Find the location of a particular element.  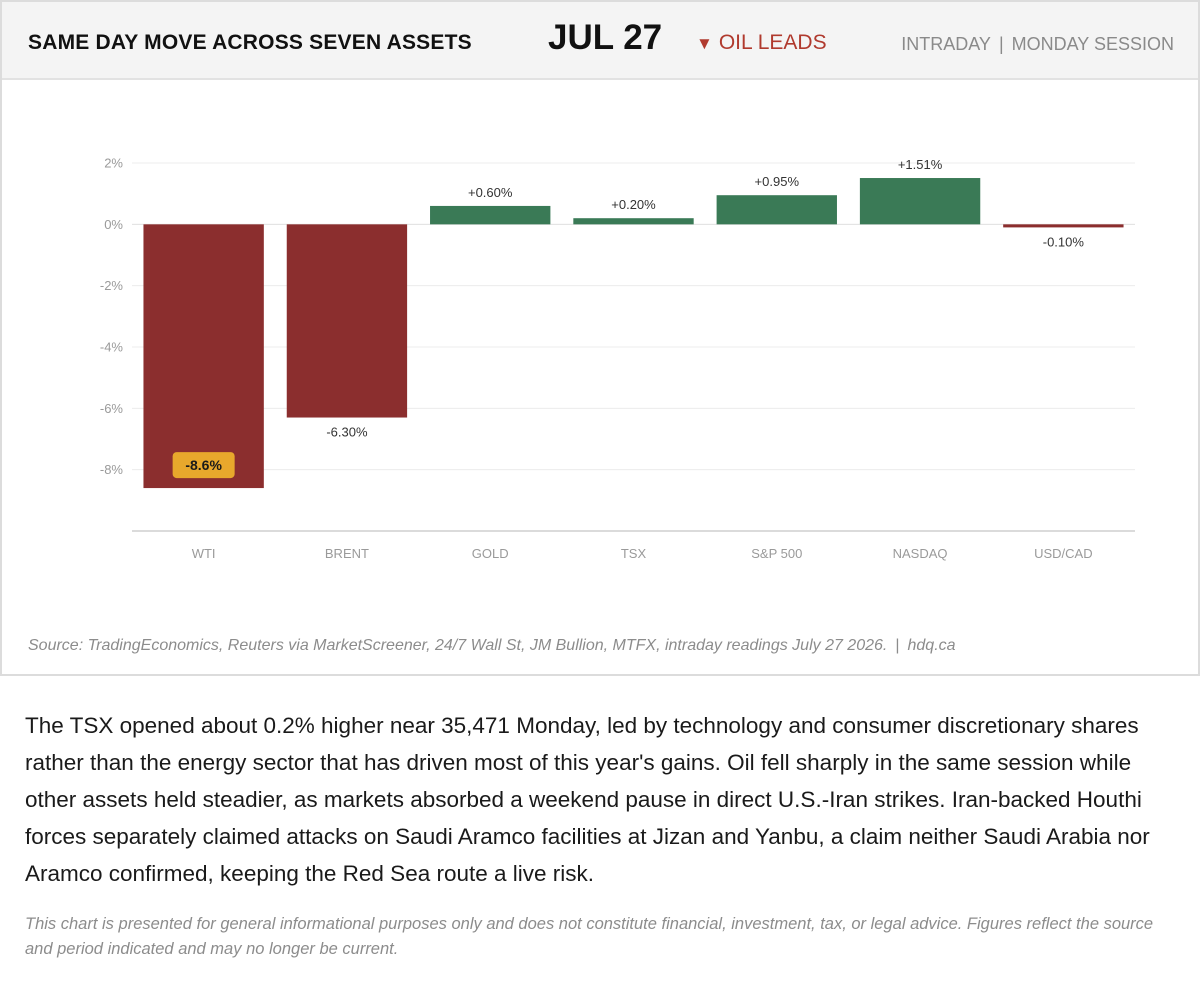

bar-nasdaq is located at coordinates (920, 201).